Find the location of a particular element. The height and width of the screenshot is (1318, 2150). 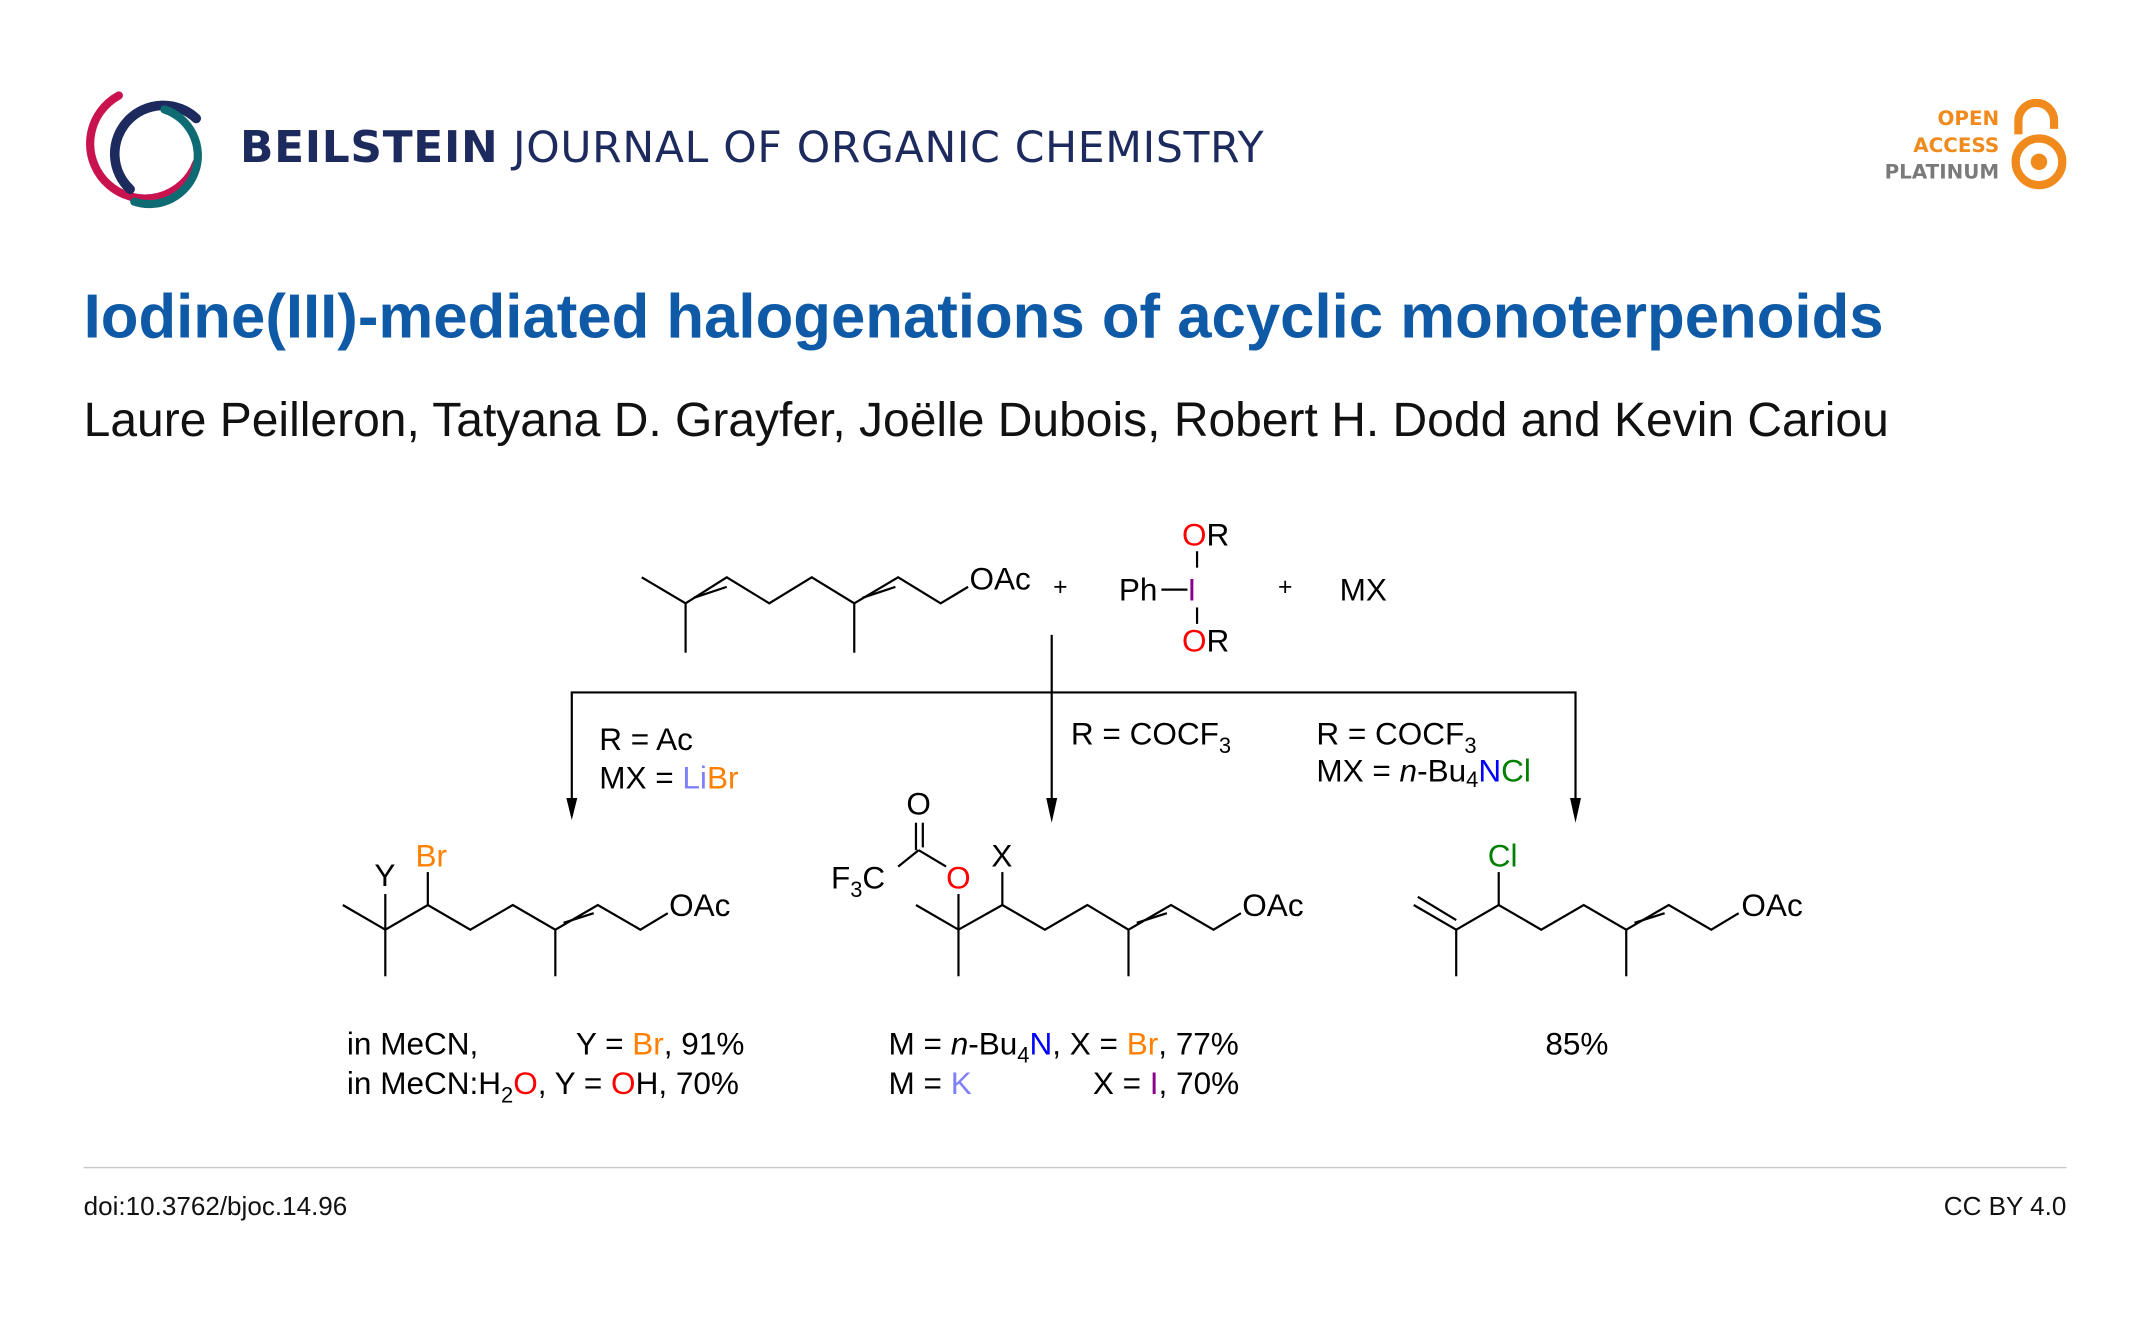

condition-left-r: R = Ac is located at coordinates (646, 739).